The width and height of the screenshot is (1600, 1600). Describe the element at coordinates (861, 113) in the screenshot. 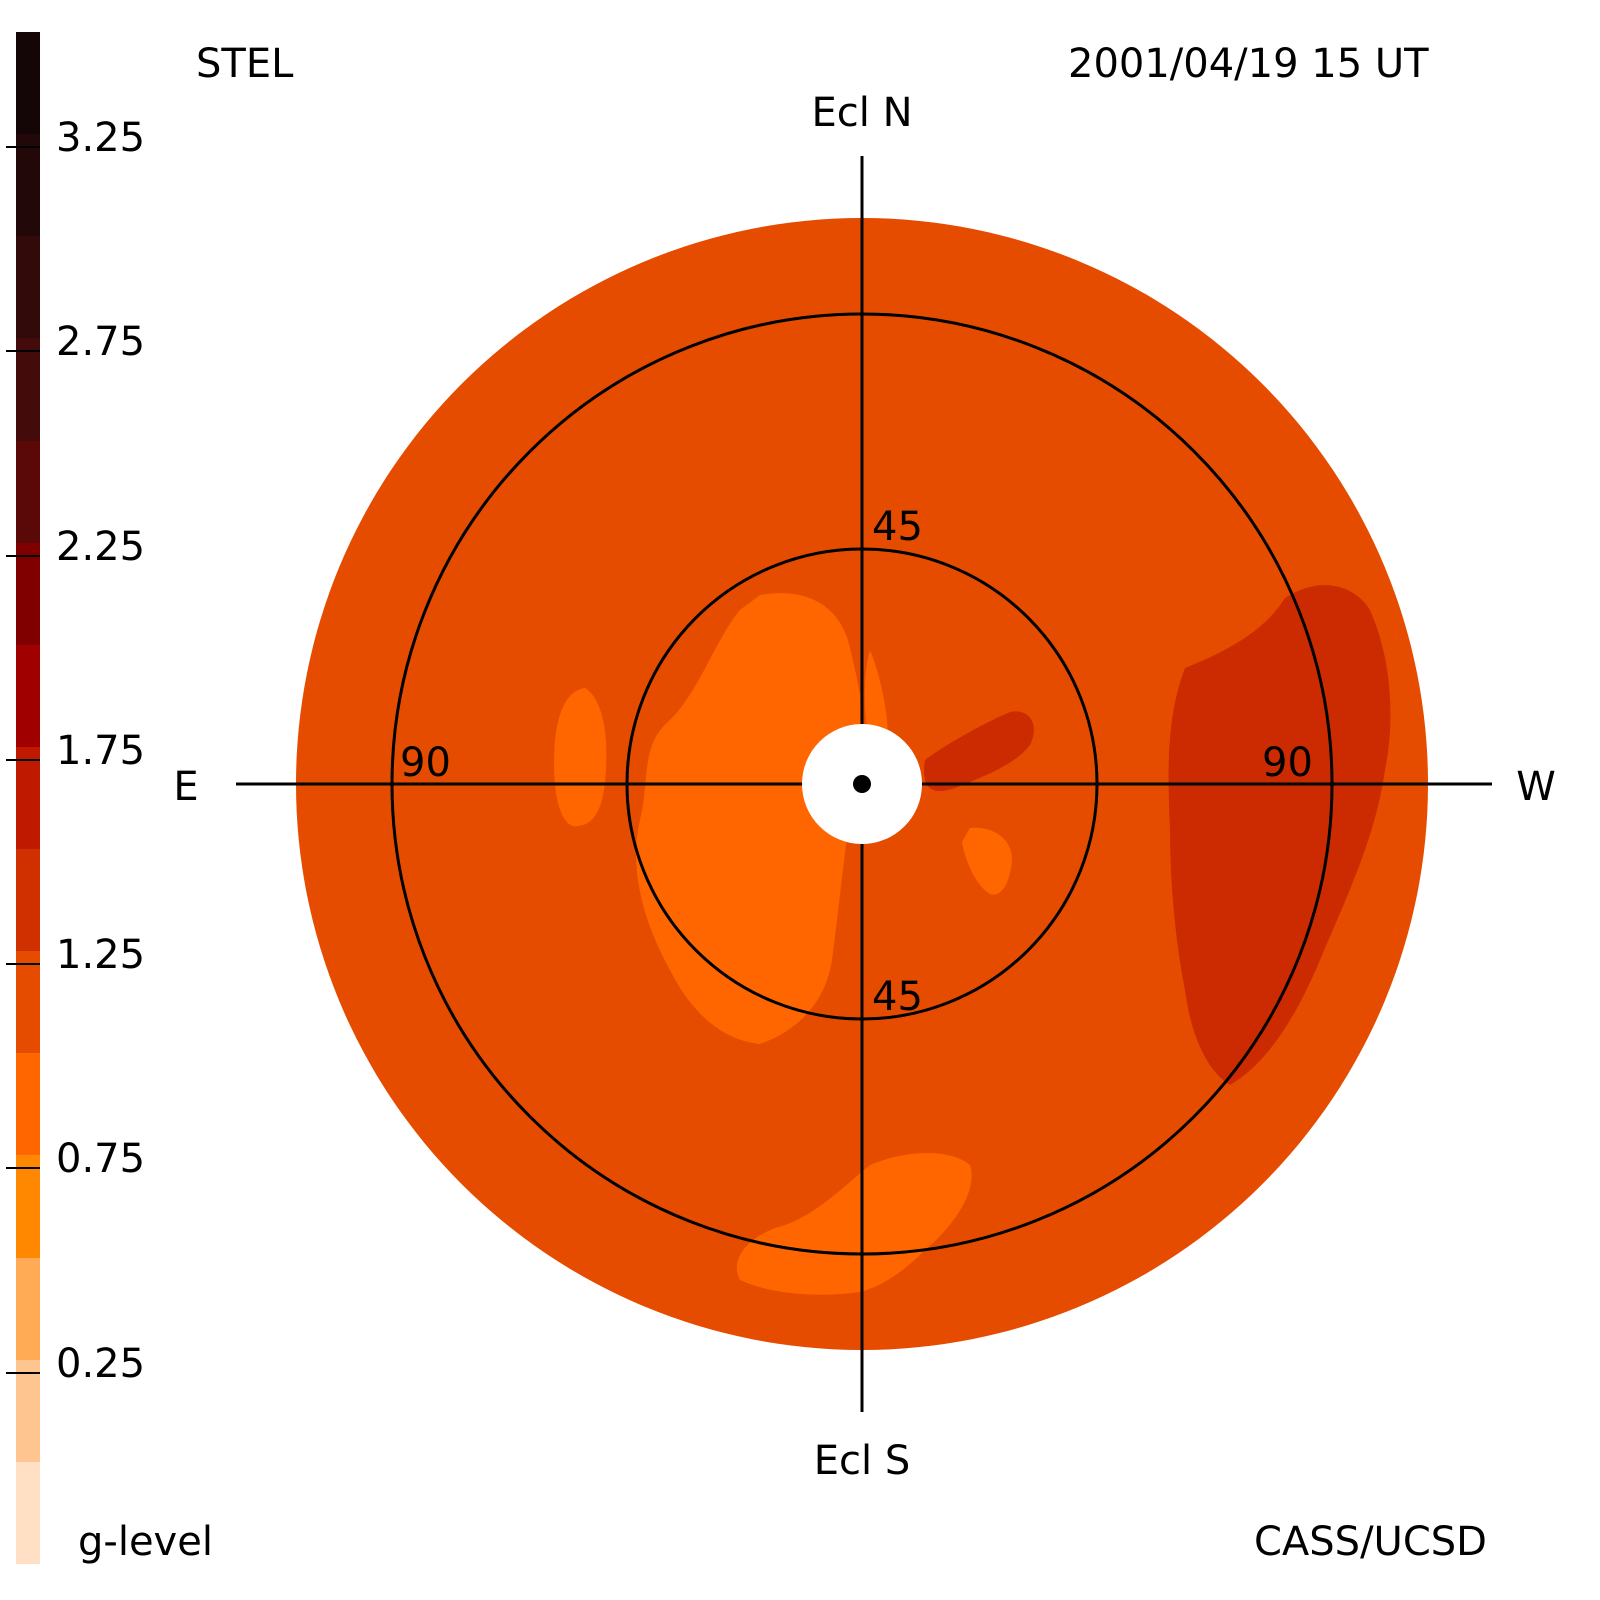

I see `ecl-north-label: Ecl N` at that location.